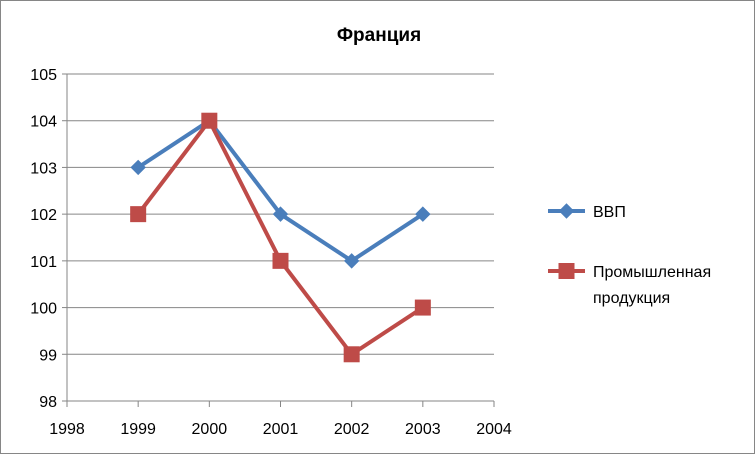 The height and width of the screenshot is (455, 755). What do you see at coordinates (352, 429) in the screenshot?
I see `x-tick-label: 2002` at bounding box center [352, 429].